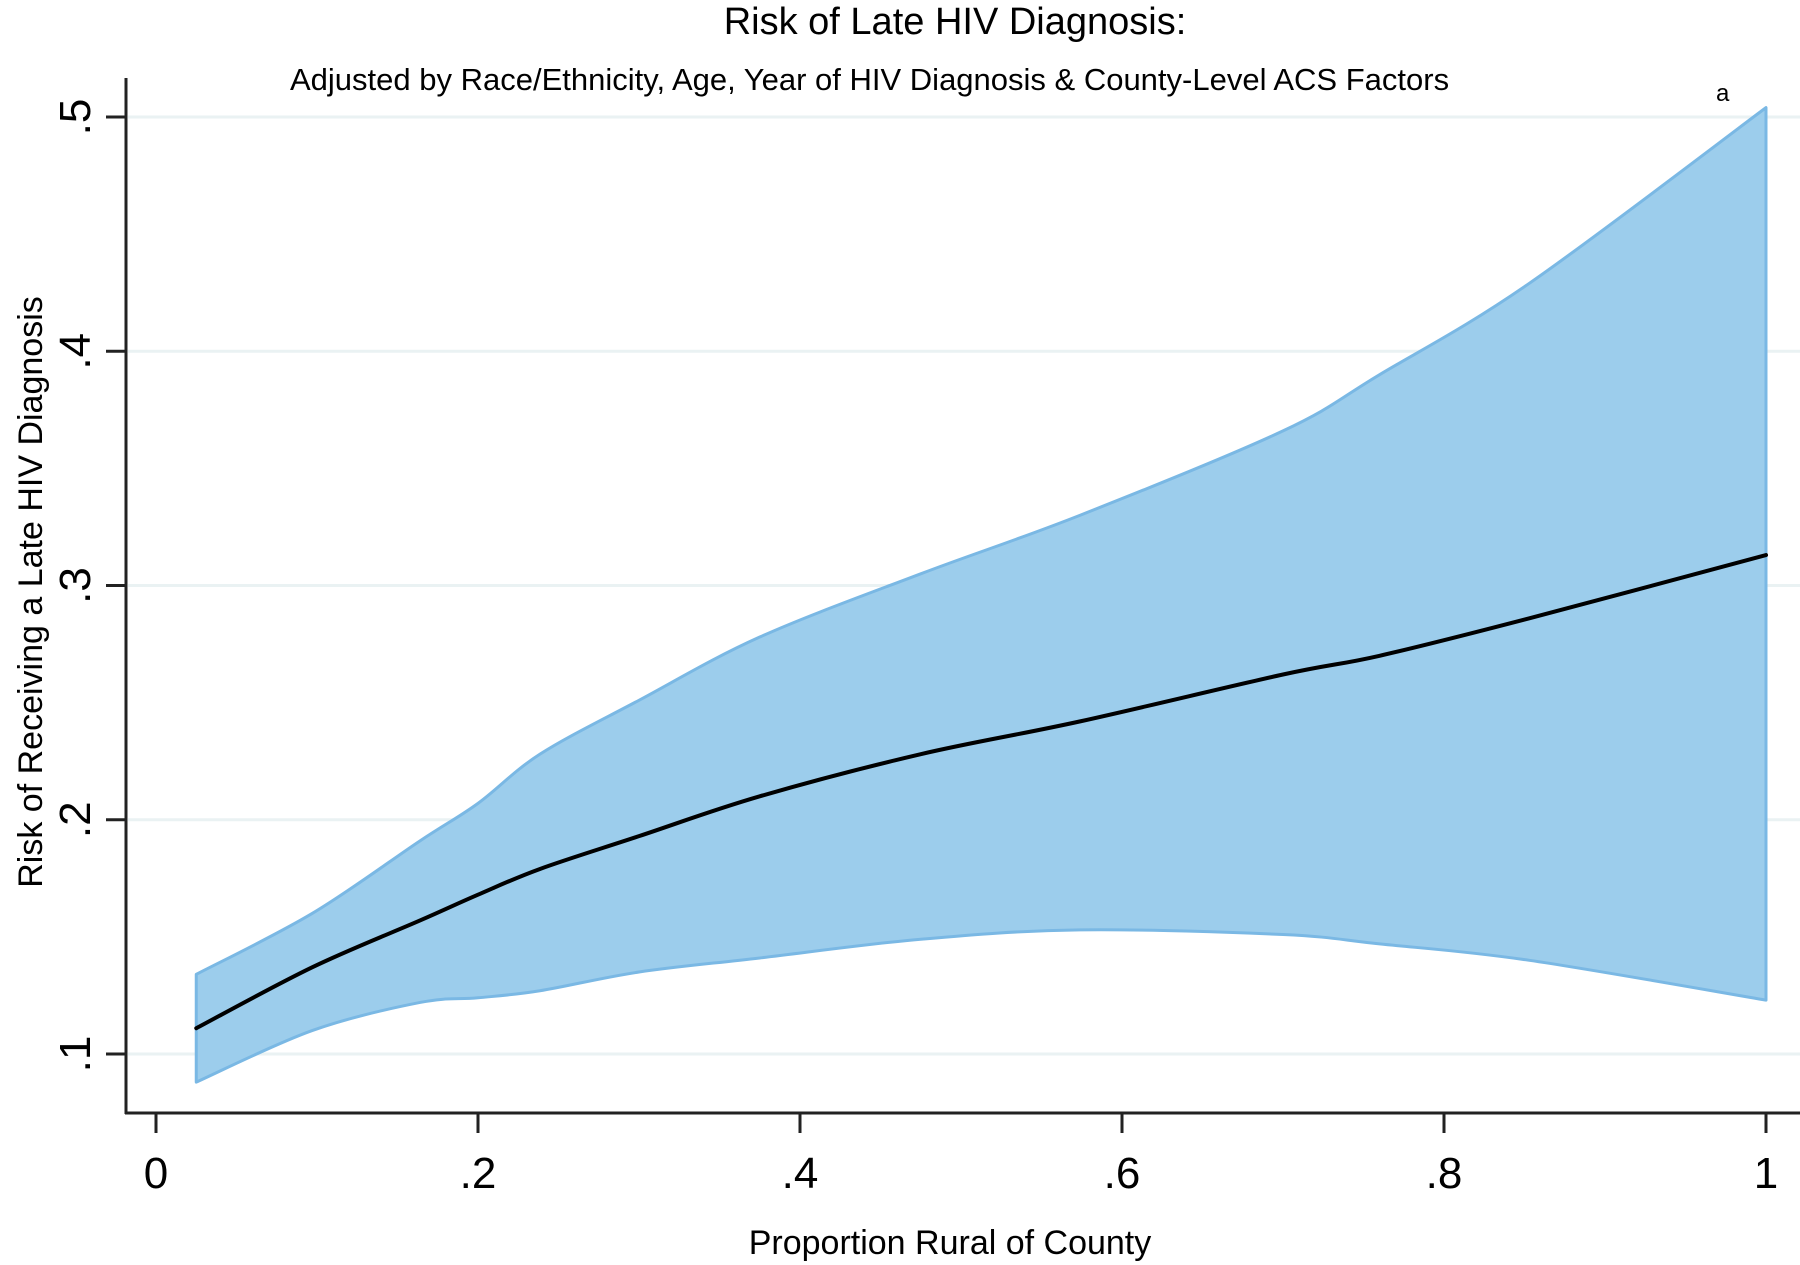  I want to click on y-tick-label: .1, so click(75, 1054).